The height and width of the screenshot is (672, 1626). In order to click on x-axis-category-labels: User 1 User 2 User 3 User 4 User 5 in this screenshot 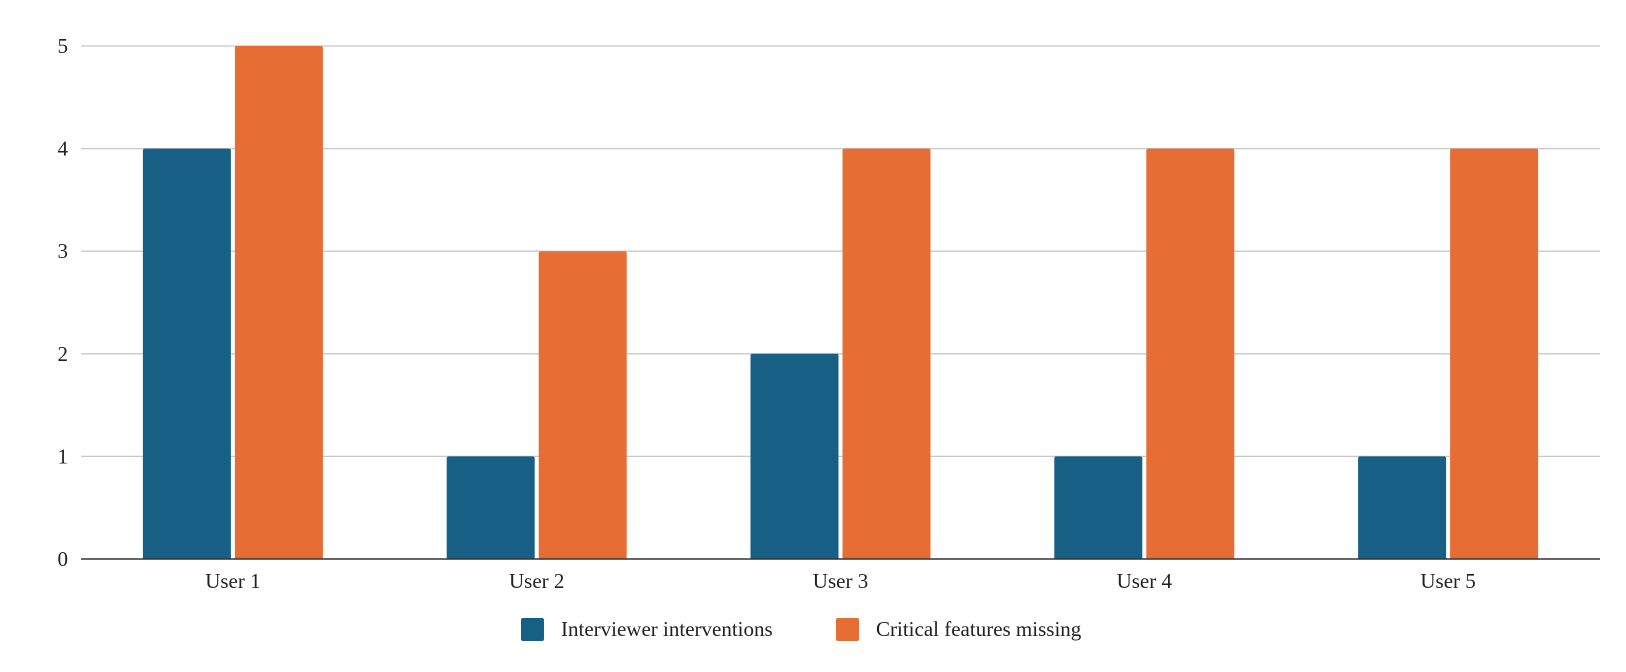, I will do `click(840, 581)`.